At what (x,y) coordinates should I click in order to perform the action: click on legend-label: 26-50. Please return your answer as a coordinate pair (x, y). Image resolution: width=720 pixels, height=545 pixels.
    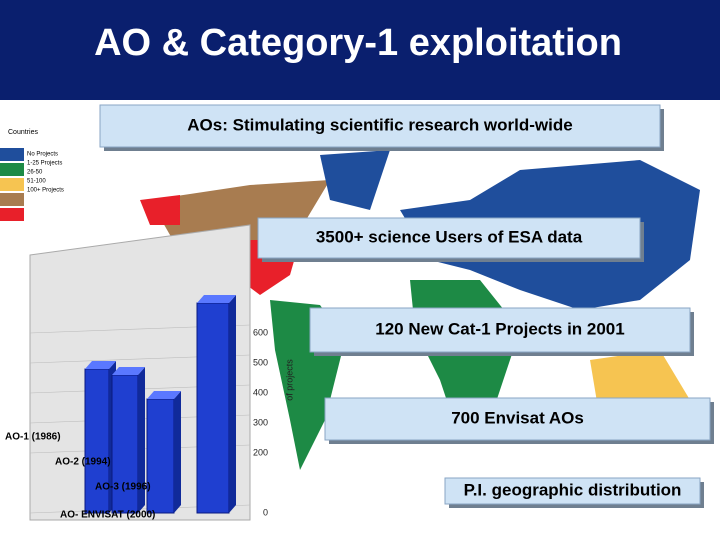
    Looking at the image, I should click on (35, 173).